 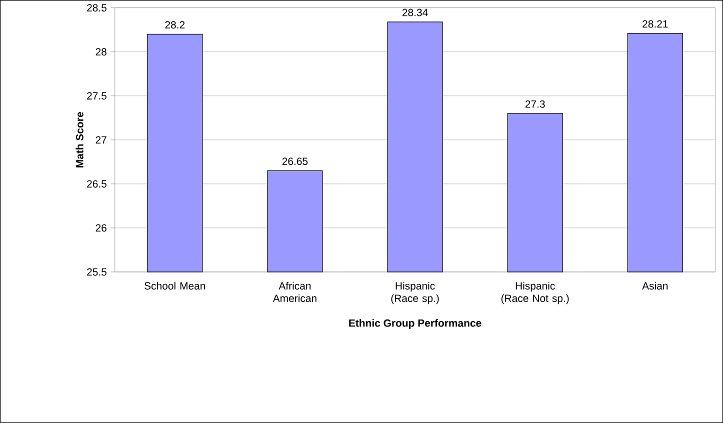 I want to click on data-label: 28.21, so click(x=655, y=24).